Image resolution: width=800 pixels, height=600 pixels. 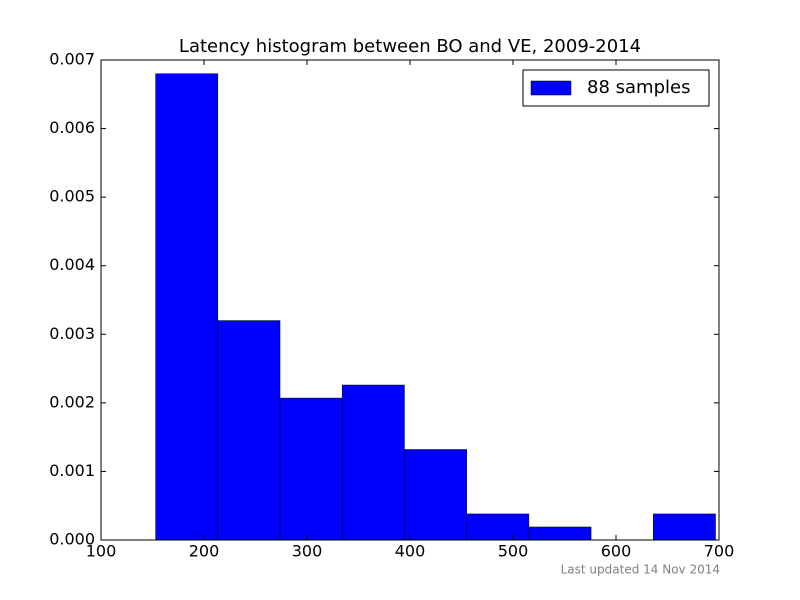 What do you see at coordinates (72, 127) in the screenshot?
I see `y-tick-label: 0.006` at bounding box center [72, 127].